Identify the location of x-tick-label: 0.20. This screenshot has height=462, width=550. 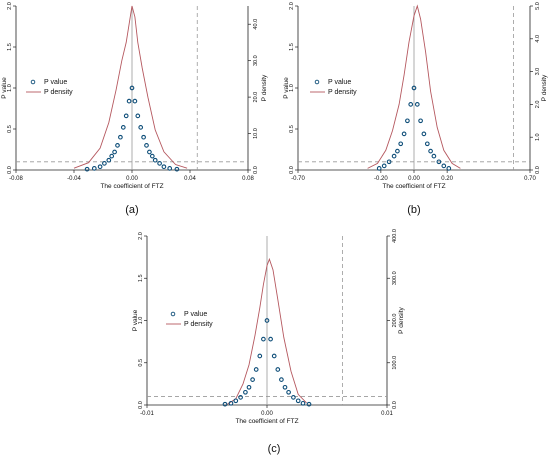
(447, 179).